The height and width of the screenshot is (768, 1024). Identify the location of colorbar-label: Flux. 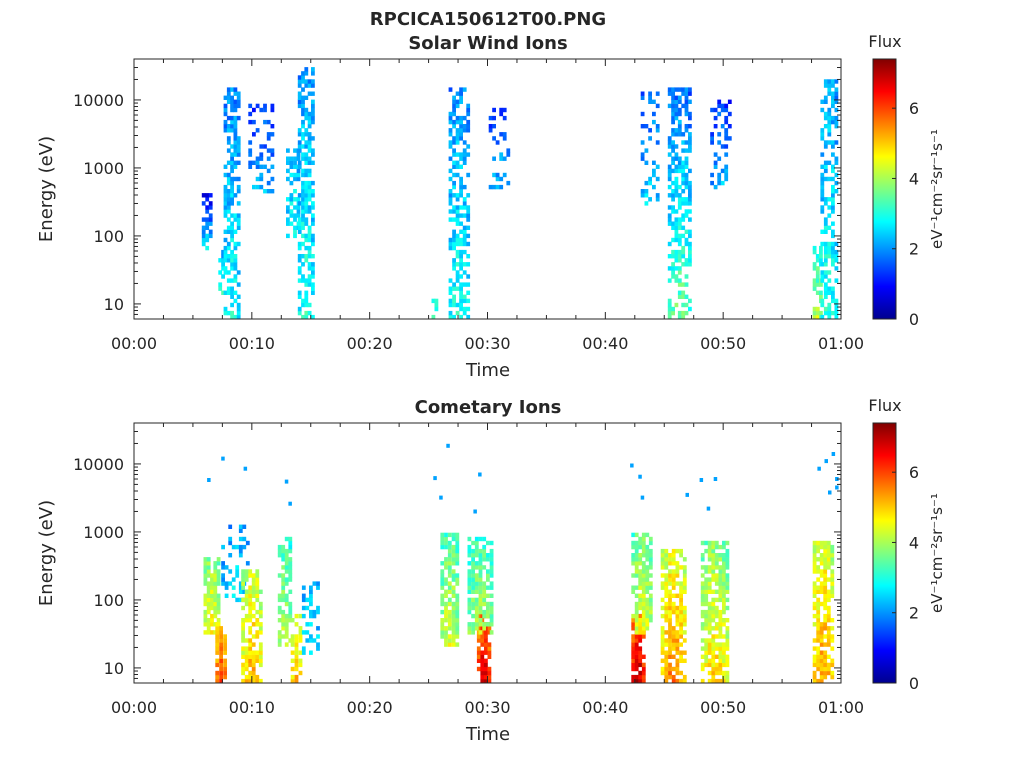
(884, 41).